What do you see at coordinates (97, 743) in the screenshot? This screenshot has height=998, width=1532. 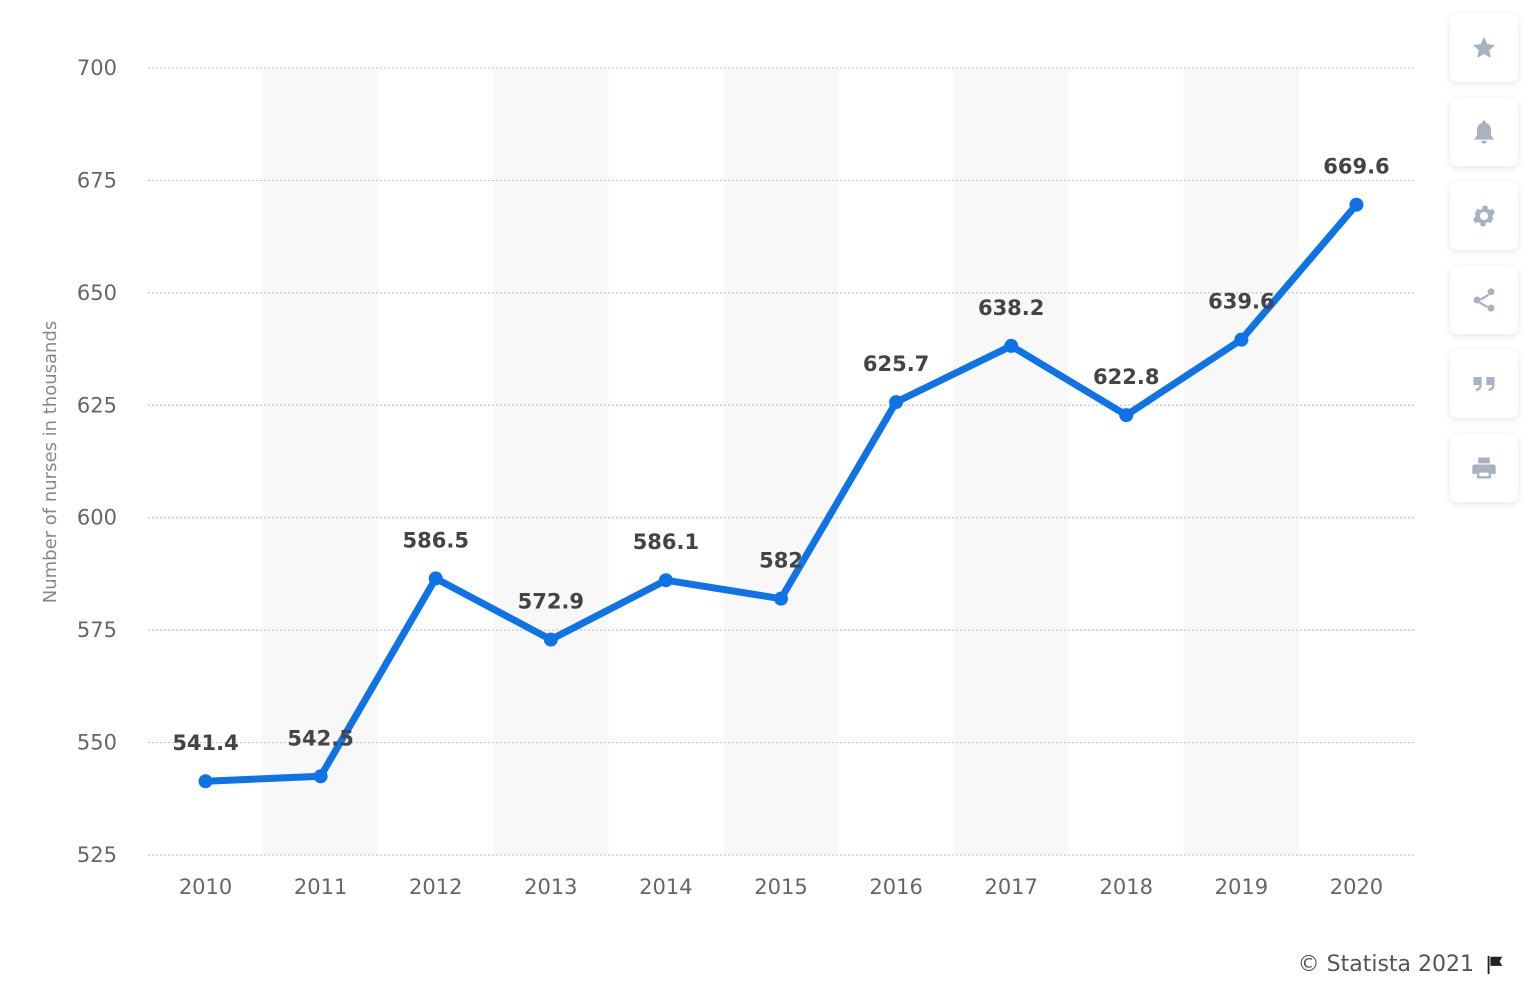 I see `y-tick-label: 550` at bounding box center [97, 743].